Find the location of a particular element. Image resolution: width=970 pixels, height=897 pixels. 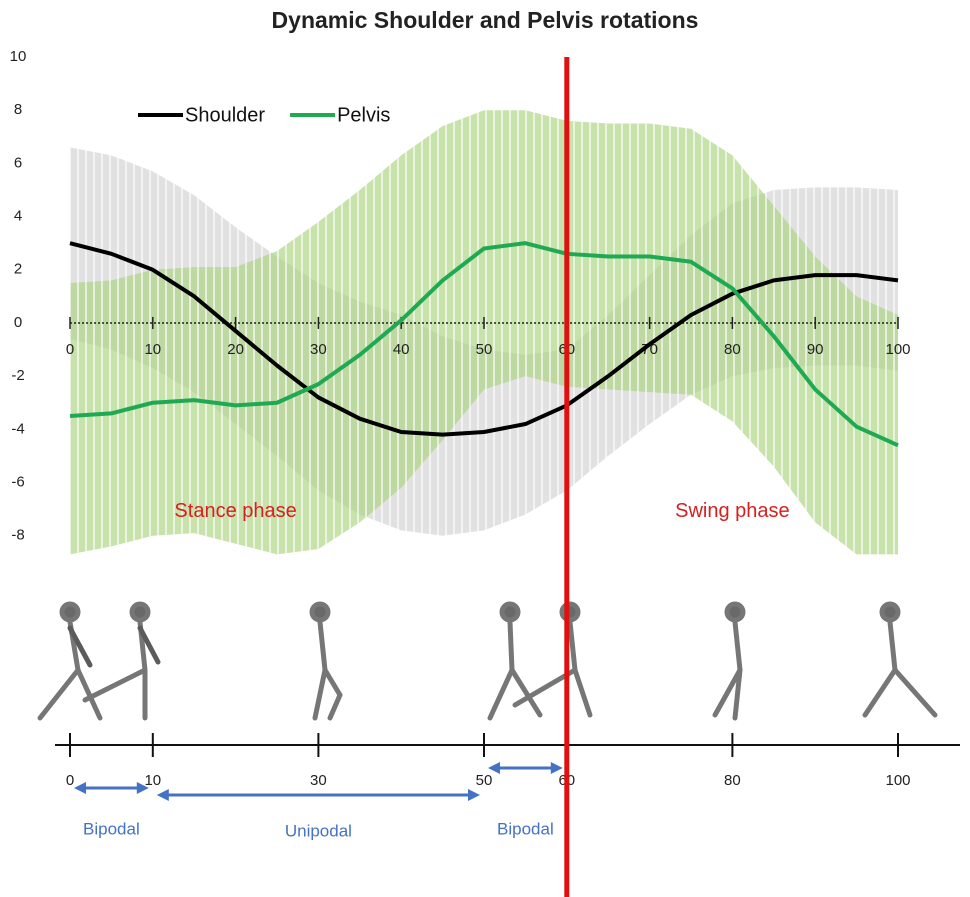

y-tick-label: 6 is located at coordinates (18, 162).